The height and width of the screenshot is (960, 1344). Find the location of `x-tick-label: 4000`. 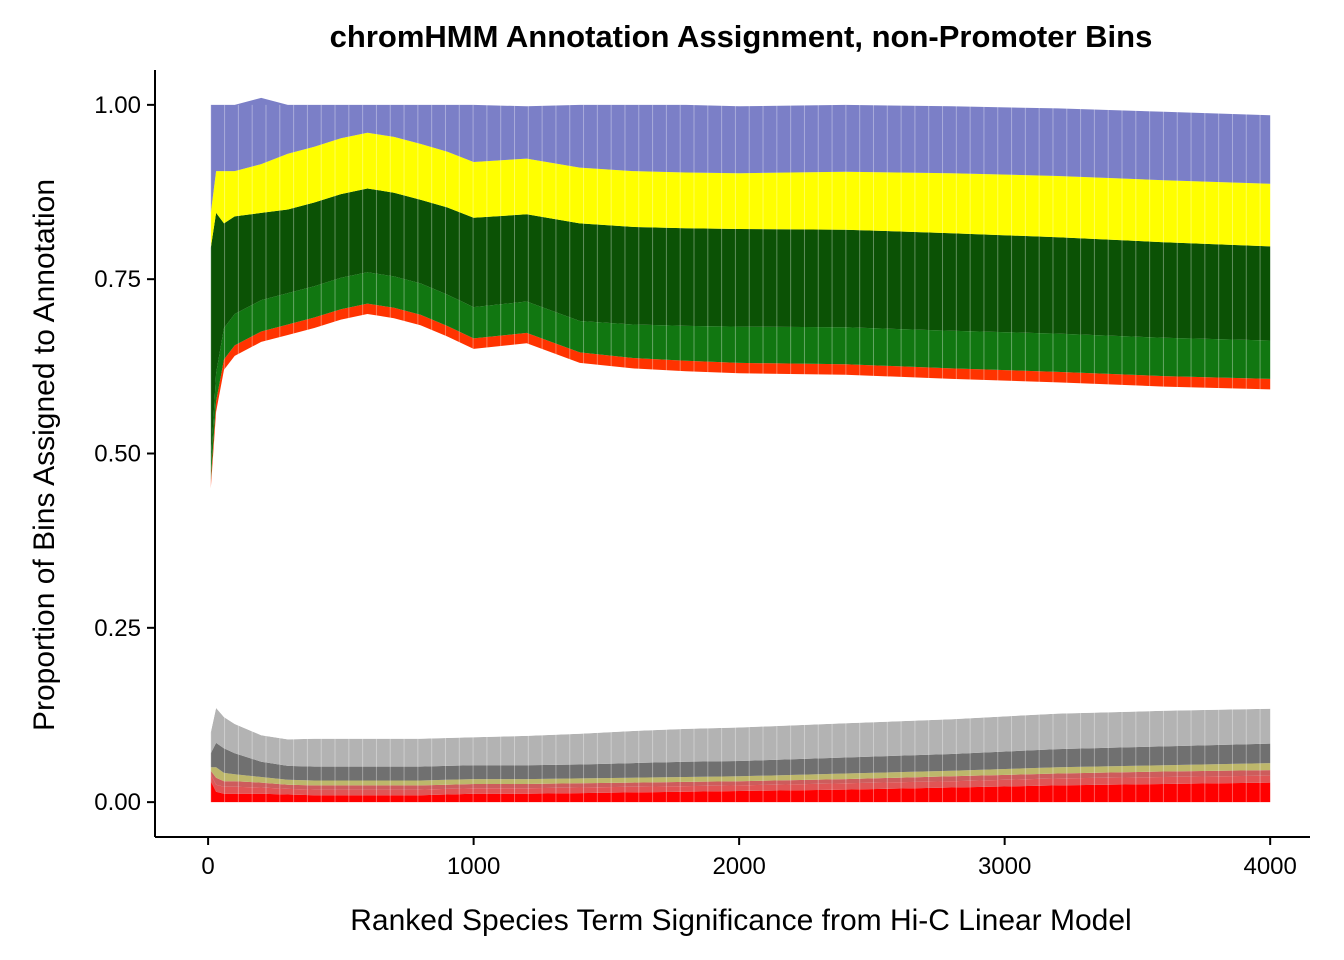

x-tick-label: 4000 is located at coordinates (1269, 866).